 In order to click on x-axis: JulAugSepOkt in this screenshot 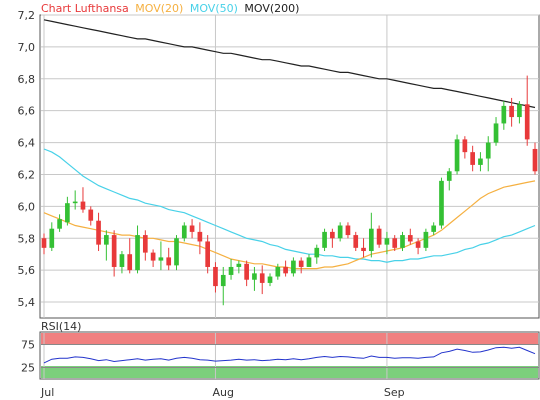, I will do `click(222, 392)`.